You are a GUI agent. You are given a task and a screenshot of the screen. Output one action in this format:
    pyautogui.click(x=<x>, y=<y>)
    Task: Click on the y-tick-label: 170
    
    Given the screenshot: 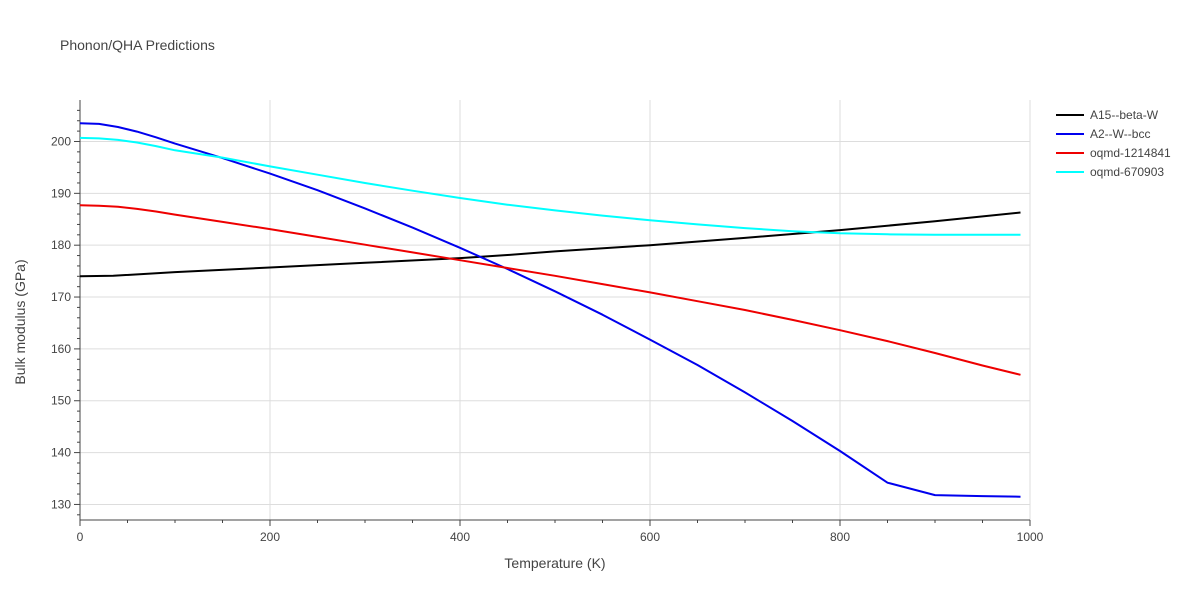 What is the action you would take?
    pyautogui.click(x=61, y=297)
    